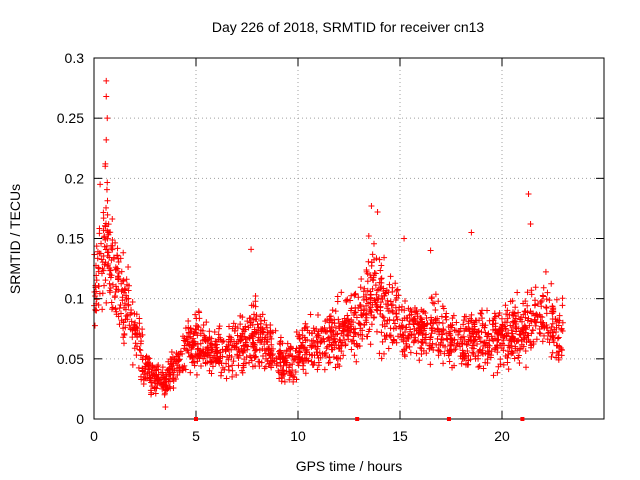 The width and height of the screenshot is (640, 480). Describe the element at coordinates (502, 436) in the screenshot. I see `x-tick-label: 20` at that location.